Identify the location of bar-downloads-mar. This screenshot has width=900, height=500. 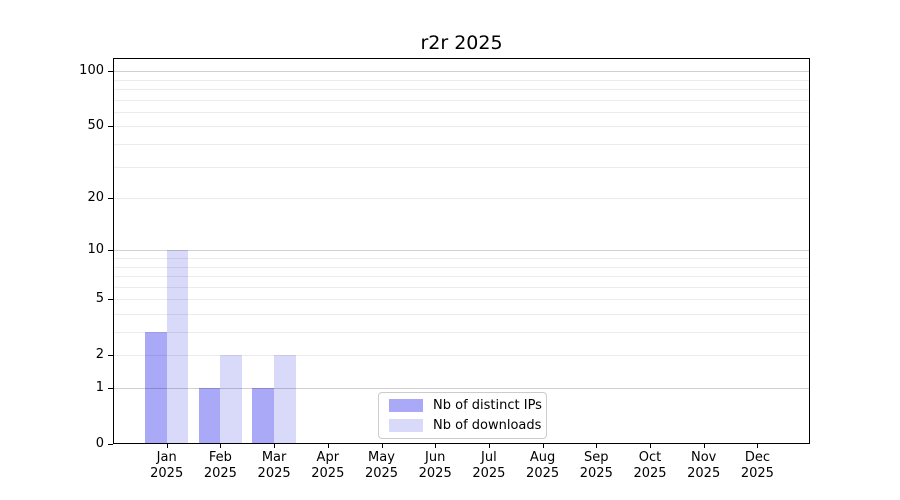
(285, 399).